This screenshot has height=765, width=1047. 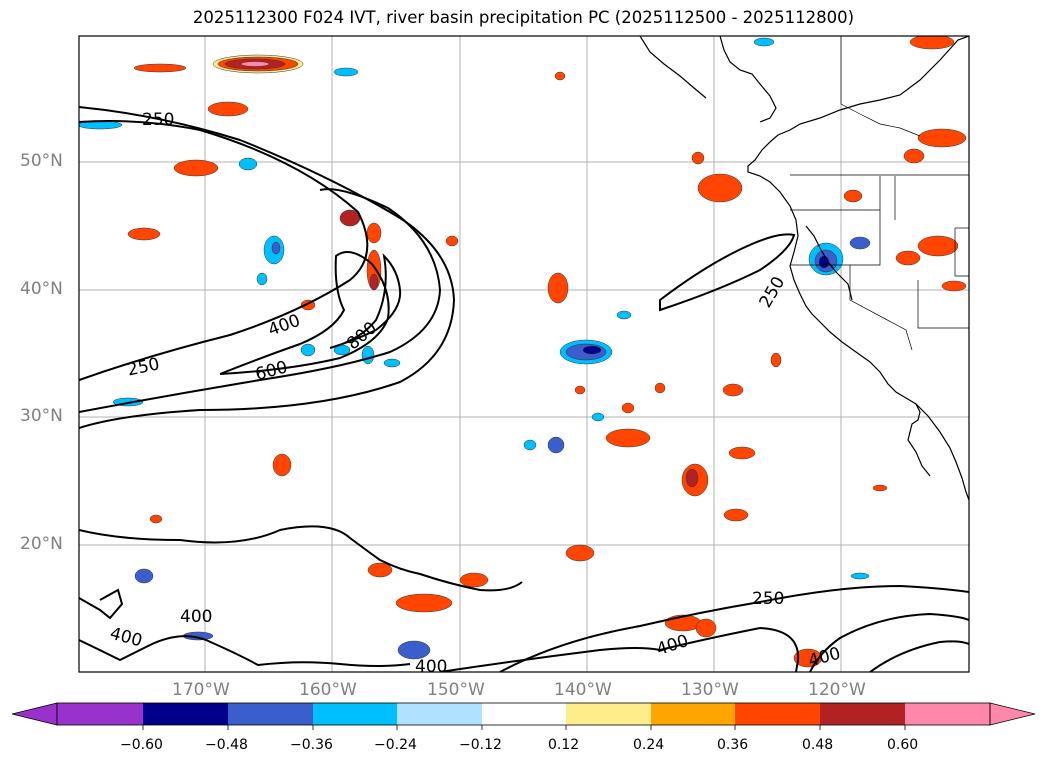 I want to click on colorbar-tick-label: −0.12, so click(x=480, y=745).